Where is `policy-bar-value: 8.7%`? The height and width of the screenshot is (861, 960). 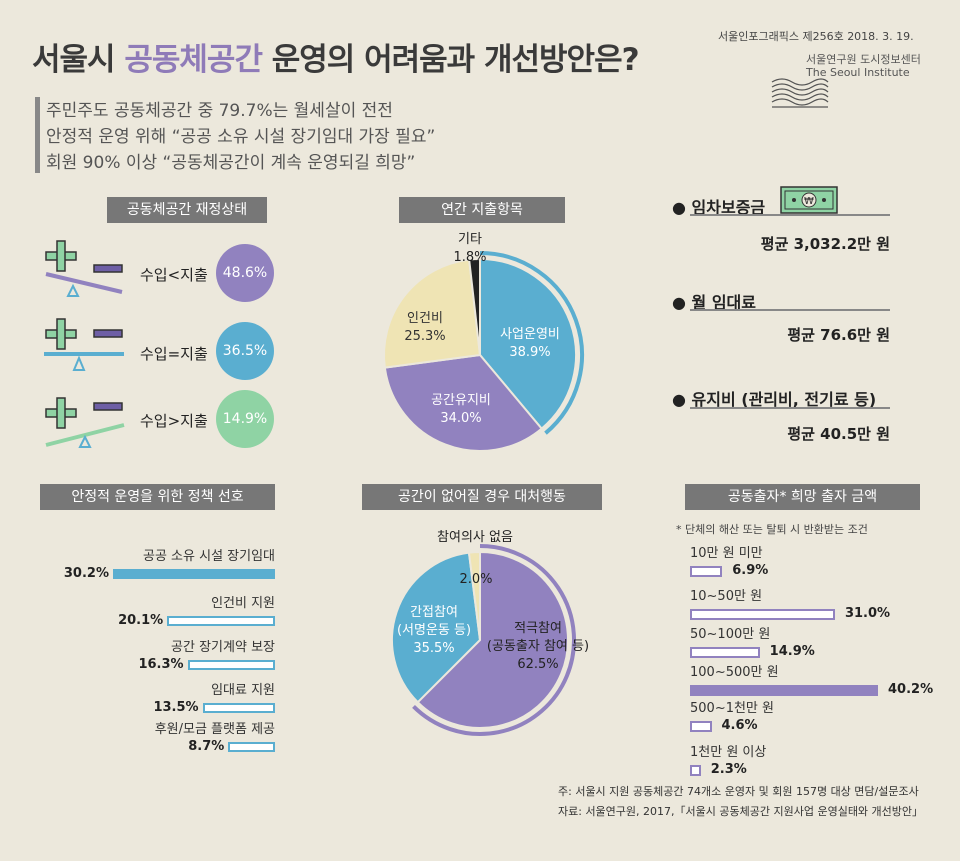
policy-bar-value: 8.7% is located at coordinates (206, 746).